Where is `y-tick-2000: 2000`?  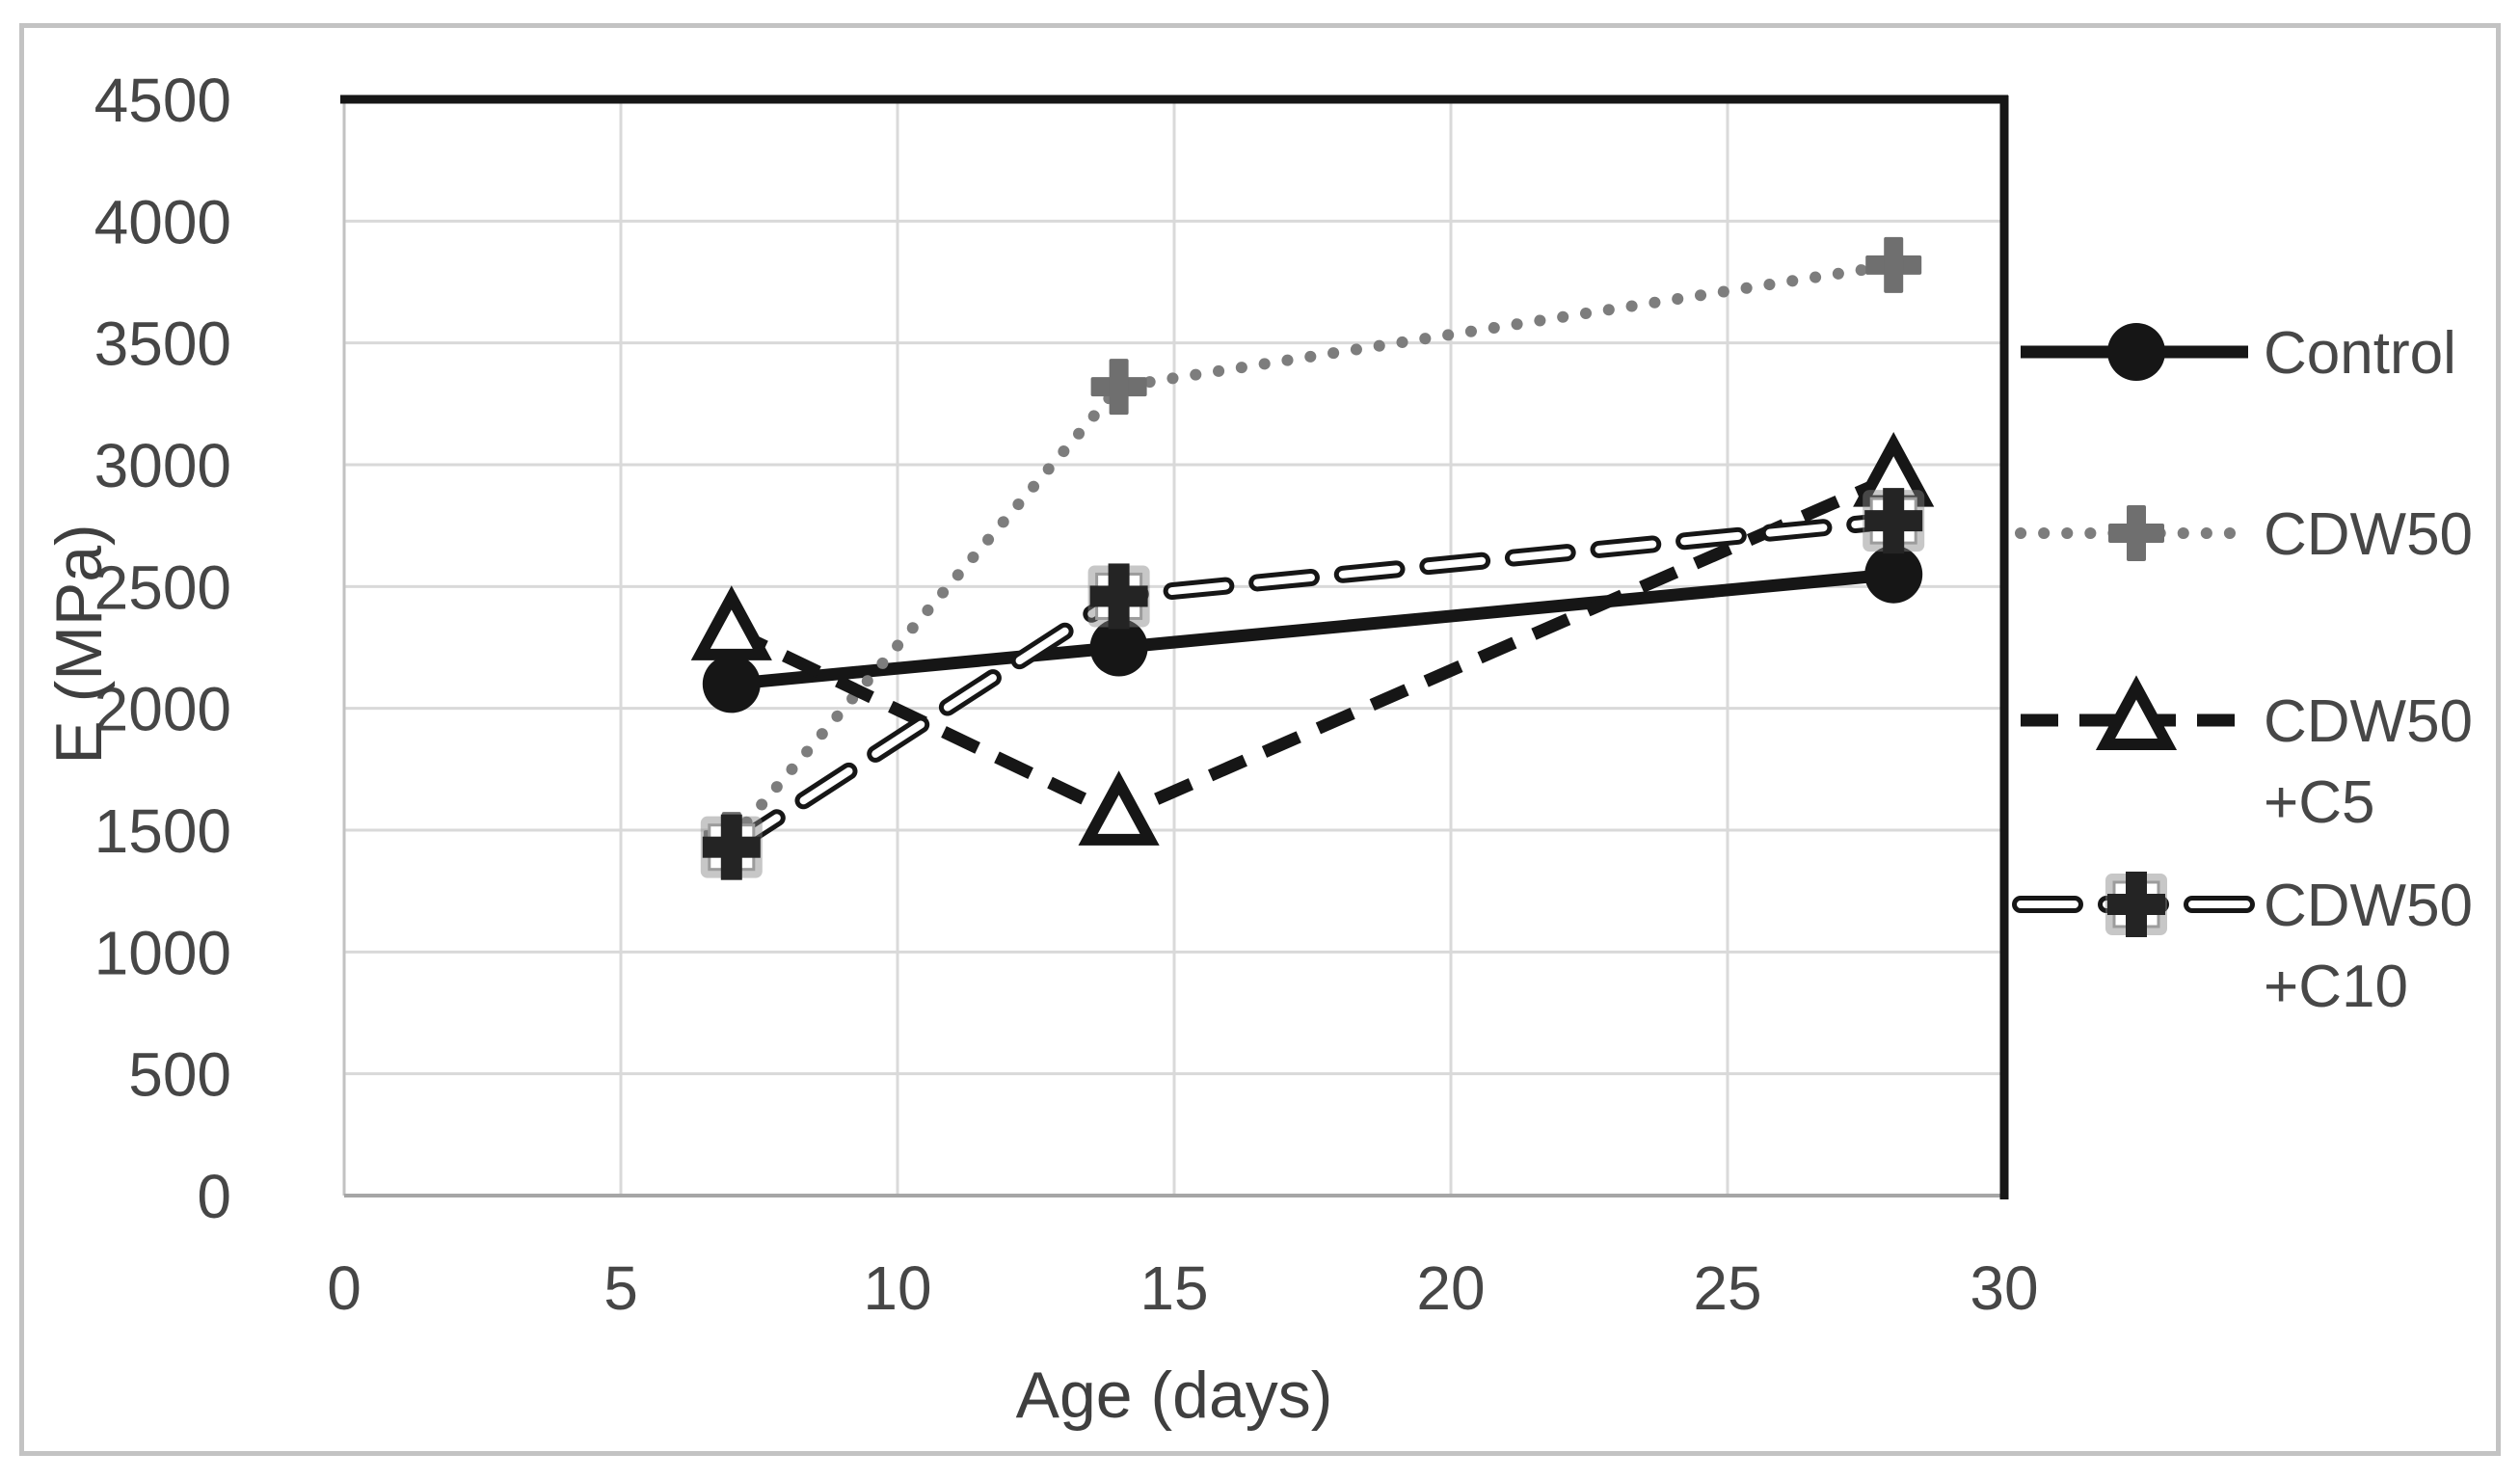 y-tick-2000: 2000 is located at coordinates (162, 709).